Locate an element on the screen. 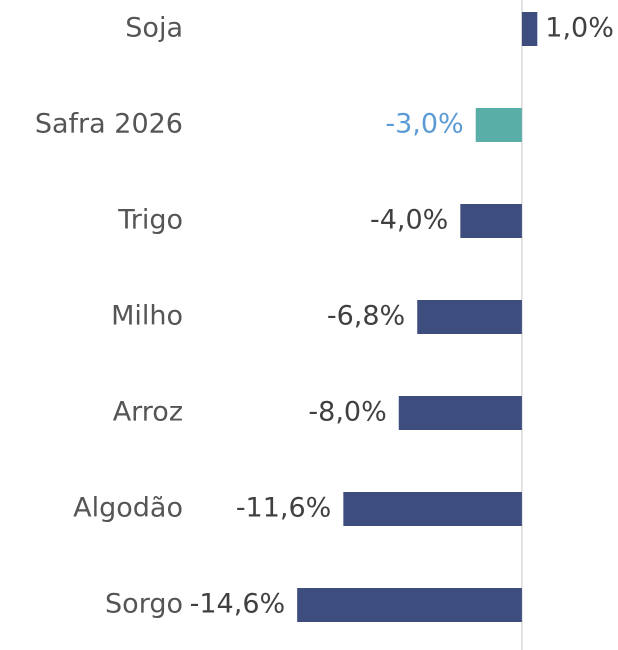 The height and width of the screenshot is (650, 618). category-label: Trigo is located at coordinates (150, 220).